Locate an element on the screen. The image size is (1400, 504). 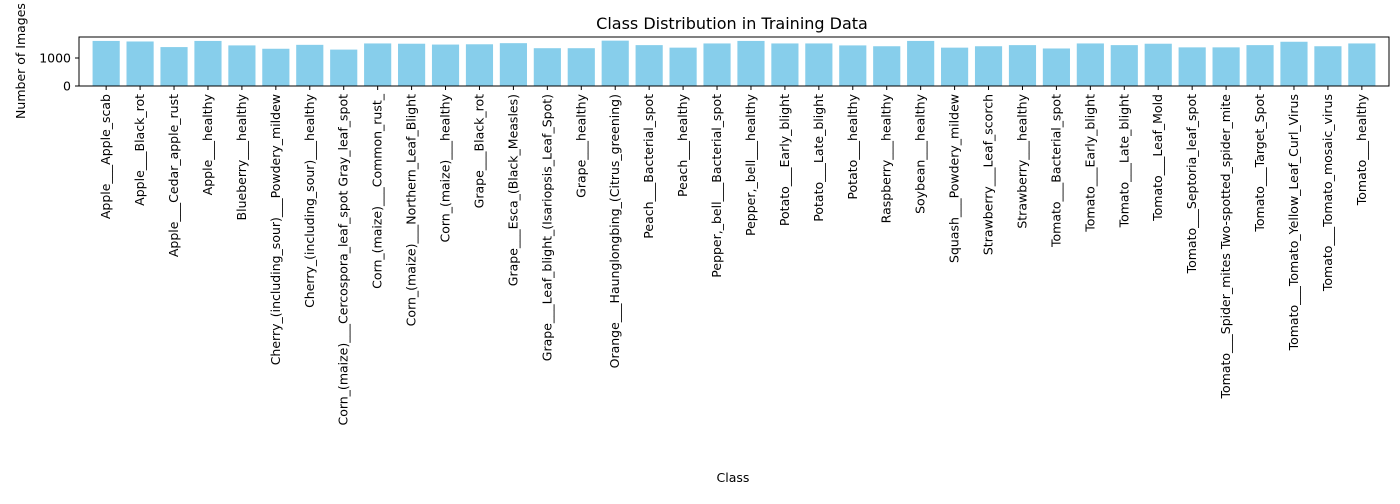
x-tick-label-36: Tomato___Tomato_mosaic_virus is located at coordinates (1327, 193).